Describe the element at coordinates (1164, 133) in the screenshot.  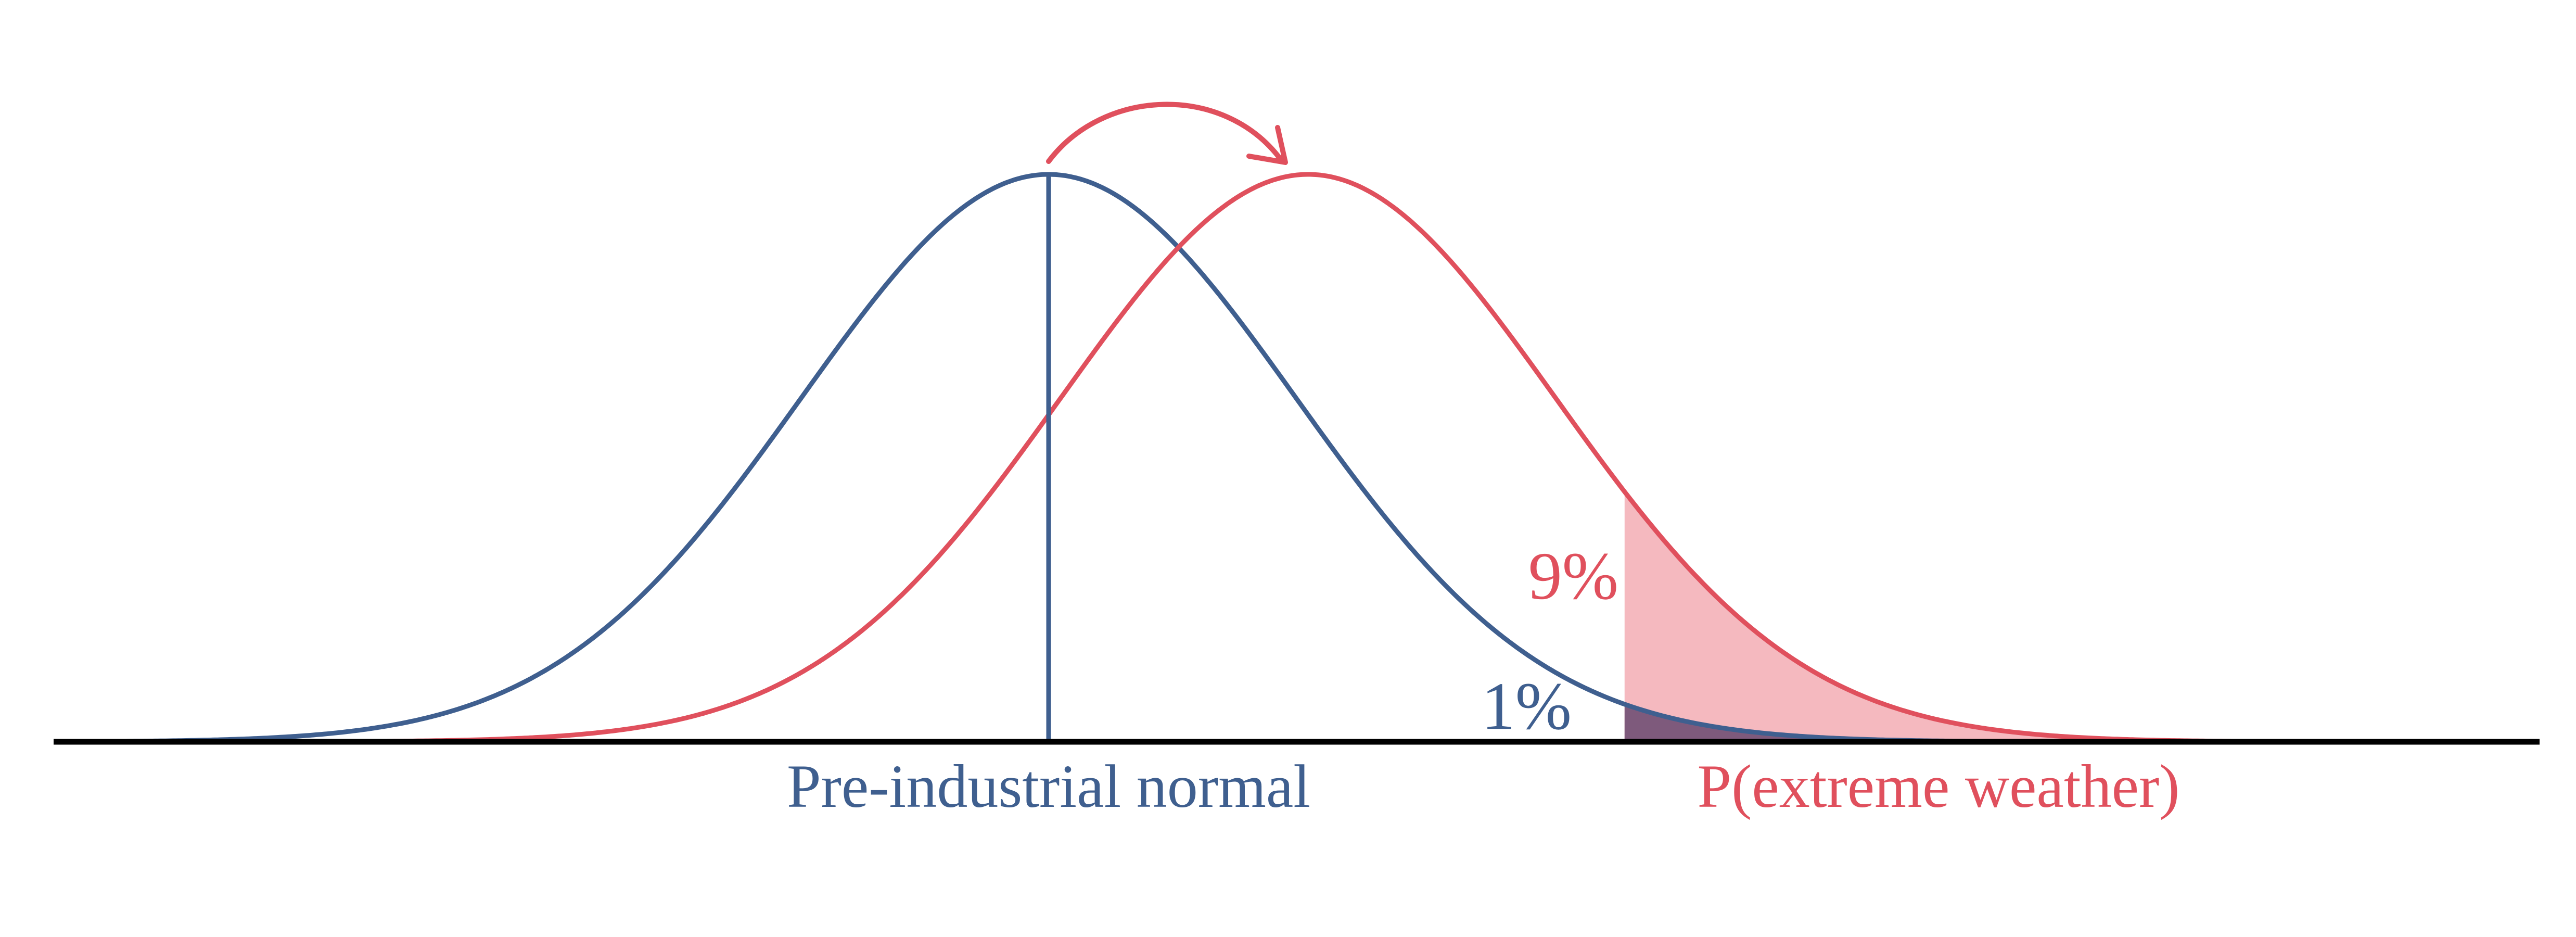
I see `shift-arrow` at that location.